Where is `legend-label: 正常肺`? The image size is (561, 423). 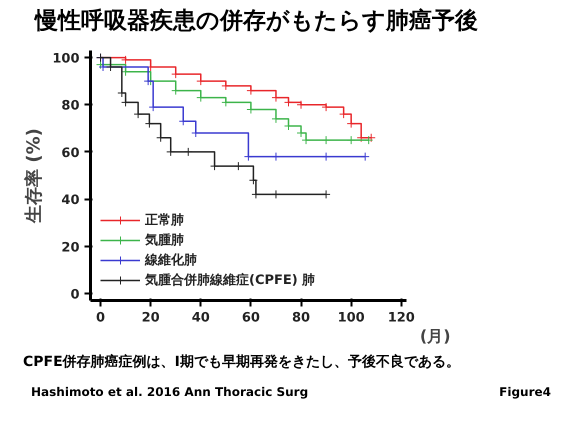 legend-label: 正常肺 is located at coordinates (164, 220).